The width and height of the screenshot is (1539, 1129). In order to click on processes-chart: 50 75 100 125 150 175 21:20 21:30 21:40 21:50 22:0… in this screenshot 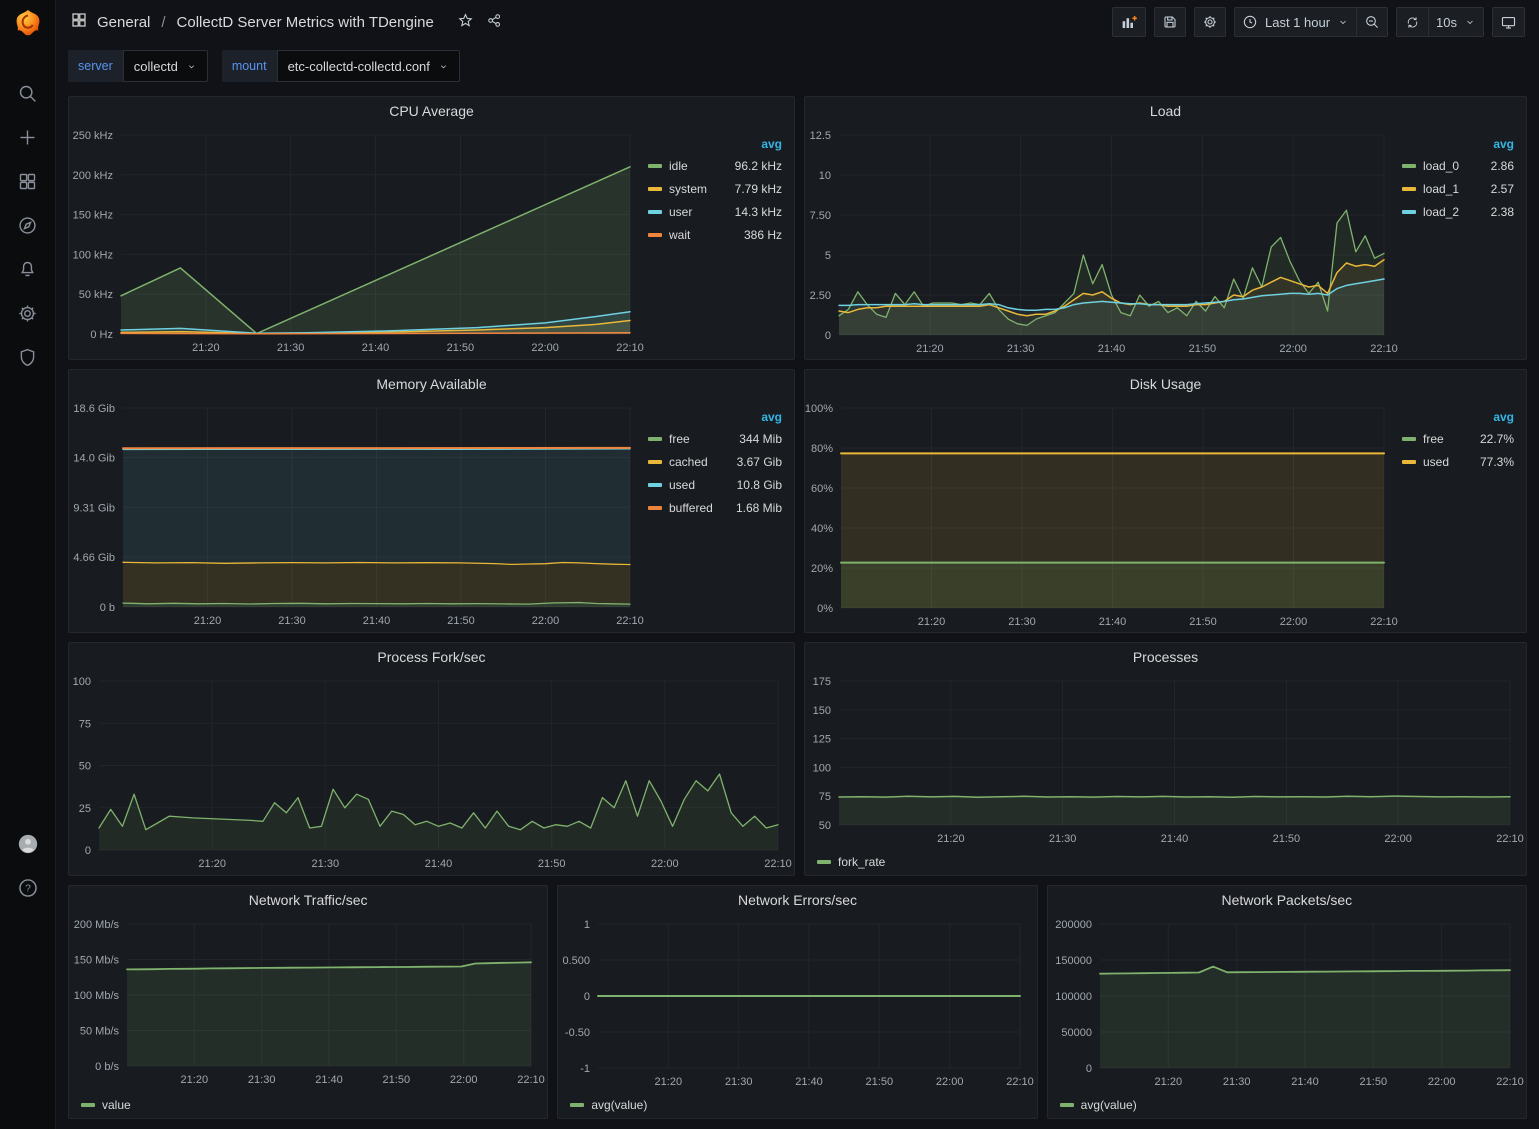, I will do `click(1165, 760)`.